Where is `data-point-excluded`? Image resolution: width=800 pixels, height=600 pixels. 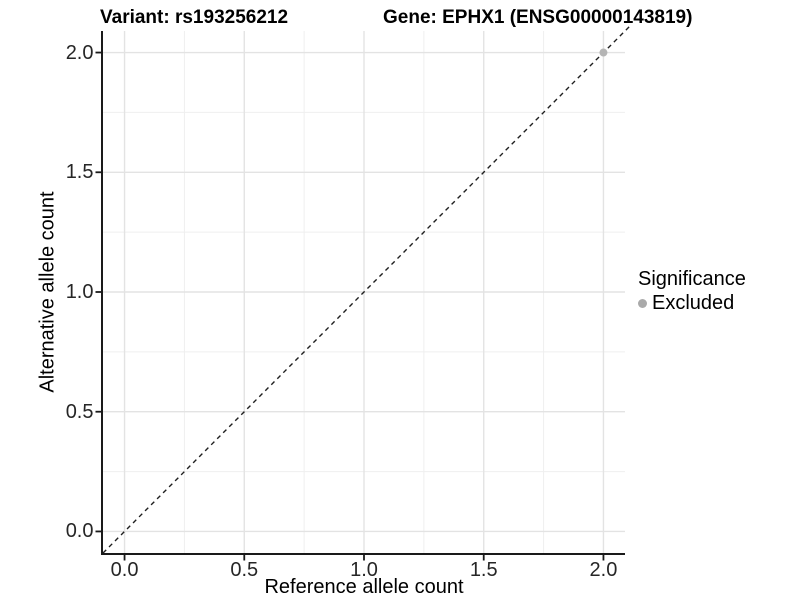 data-point-excluded is located at coordinates (603, 52).